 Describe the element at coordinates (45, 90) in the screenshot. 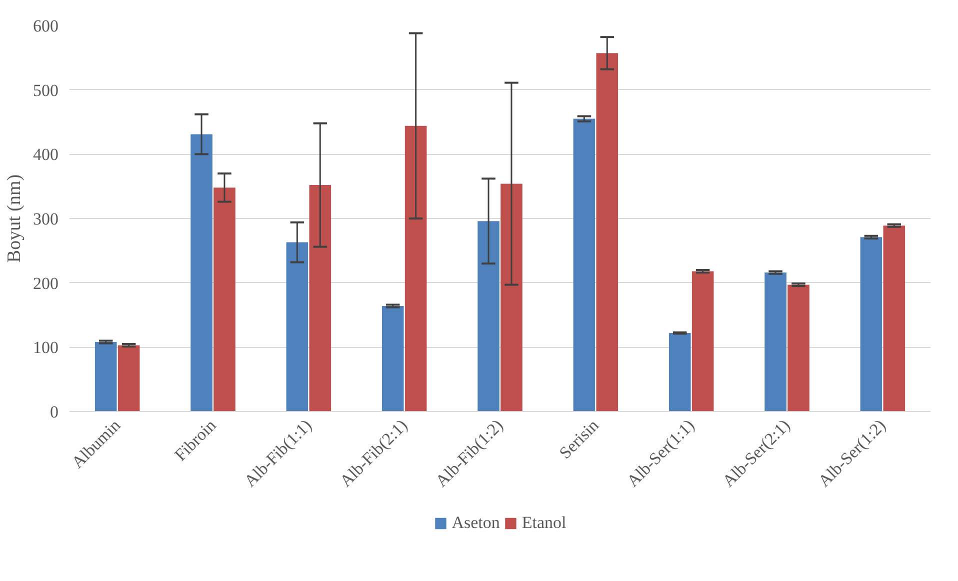

I see `y-tick-label: 500` at that location.